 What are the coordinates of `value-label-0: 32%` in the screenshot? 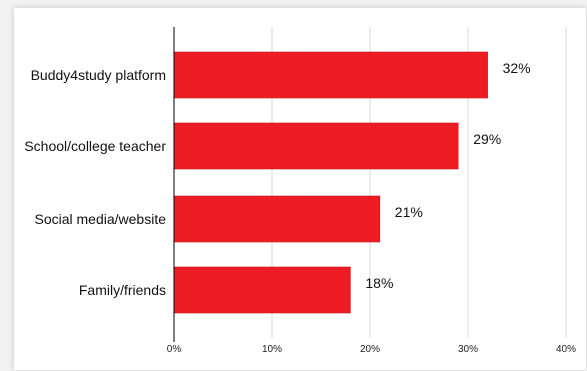 It's located at (517, 68).